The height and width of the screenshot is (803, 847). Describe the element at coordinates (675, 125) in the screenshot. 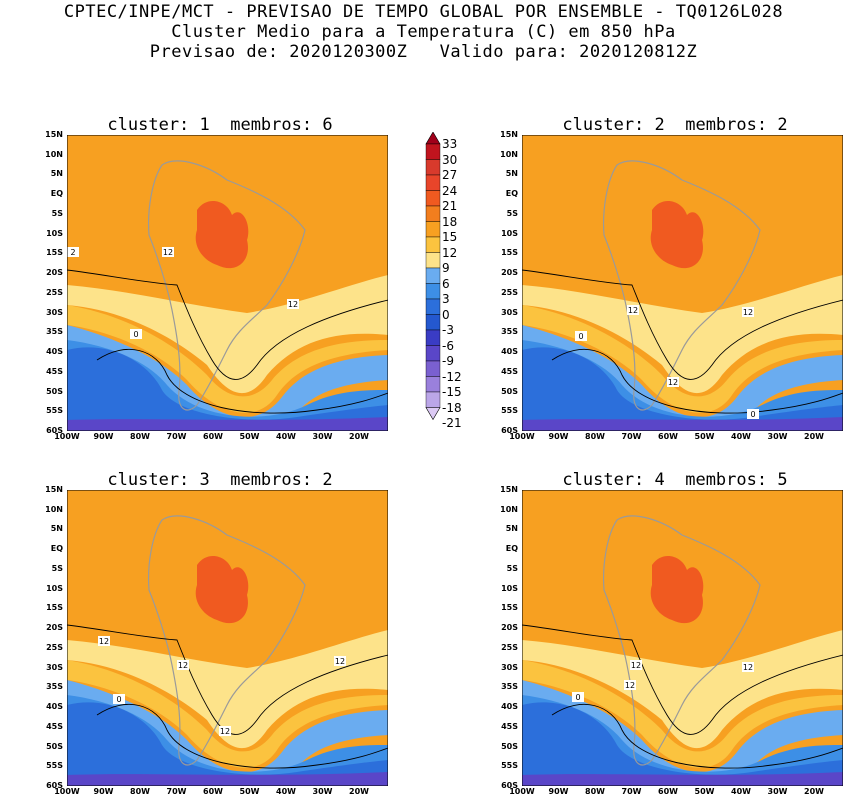

I see `panel-title: cluster: 2 membros: 2` at that location.